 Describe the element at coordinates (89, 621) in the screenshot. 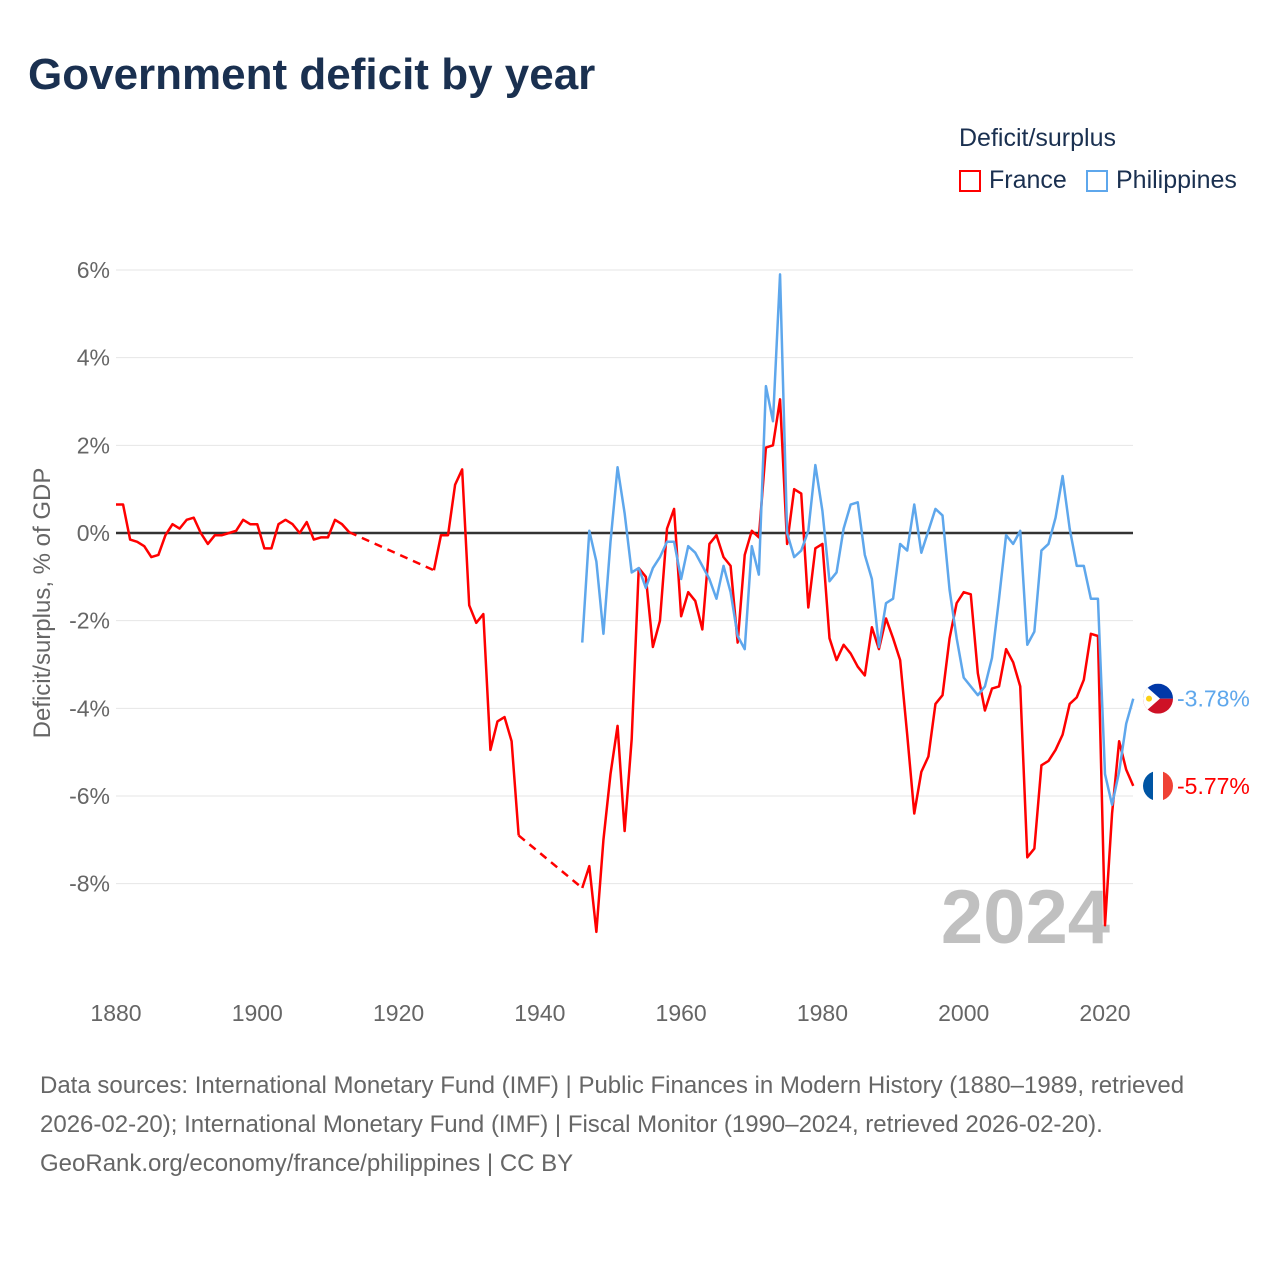

I see `y-tick-label: -2%` at that location.